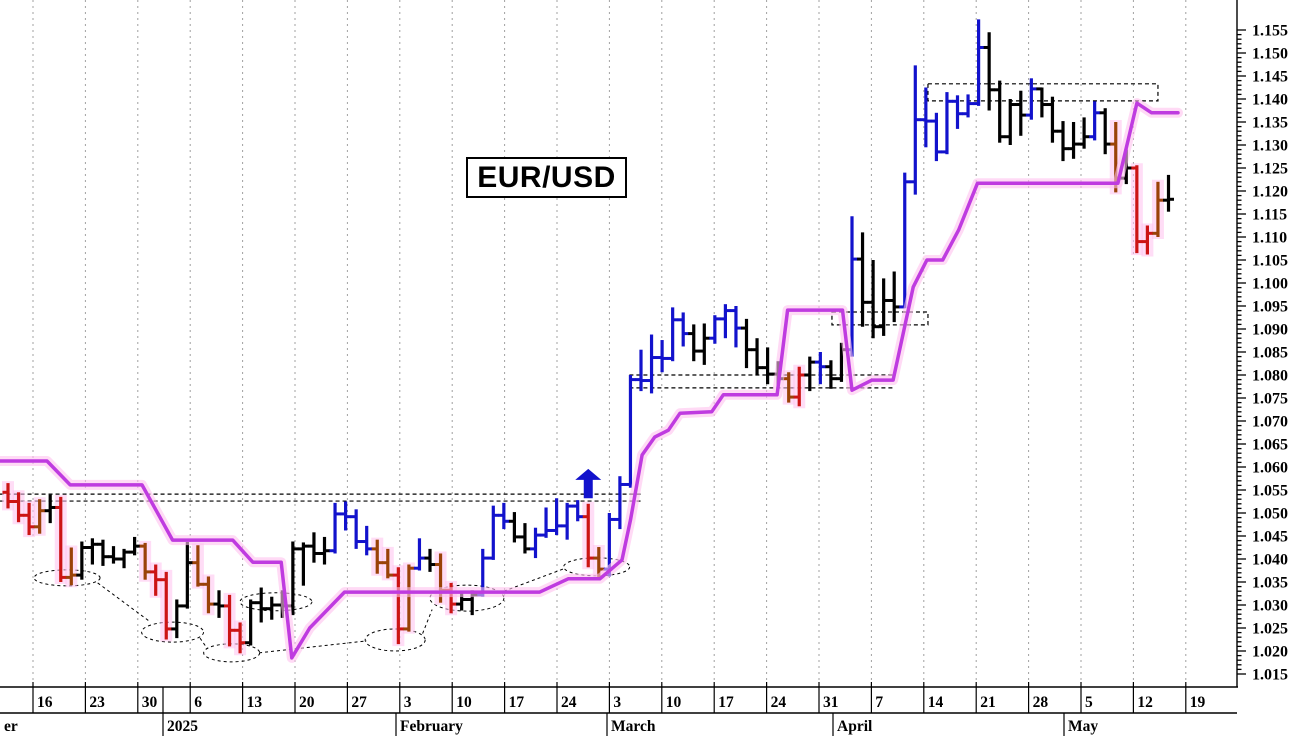 The width and height of the screenshot is (1311, 736). What do you see at coordinates (408, 702) in the screenshot?
I see `week-label: 3` at bounding box center [408, 702].